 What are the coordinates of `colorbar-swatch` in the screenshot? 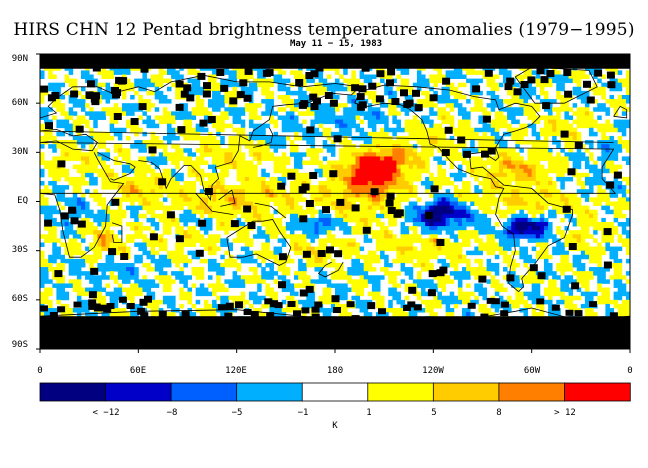 It's located at (138, 392).